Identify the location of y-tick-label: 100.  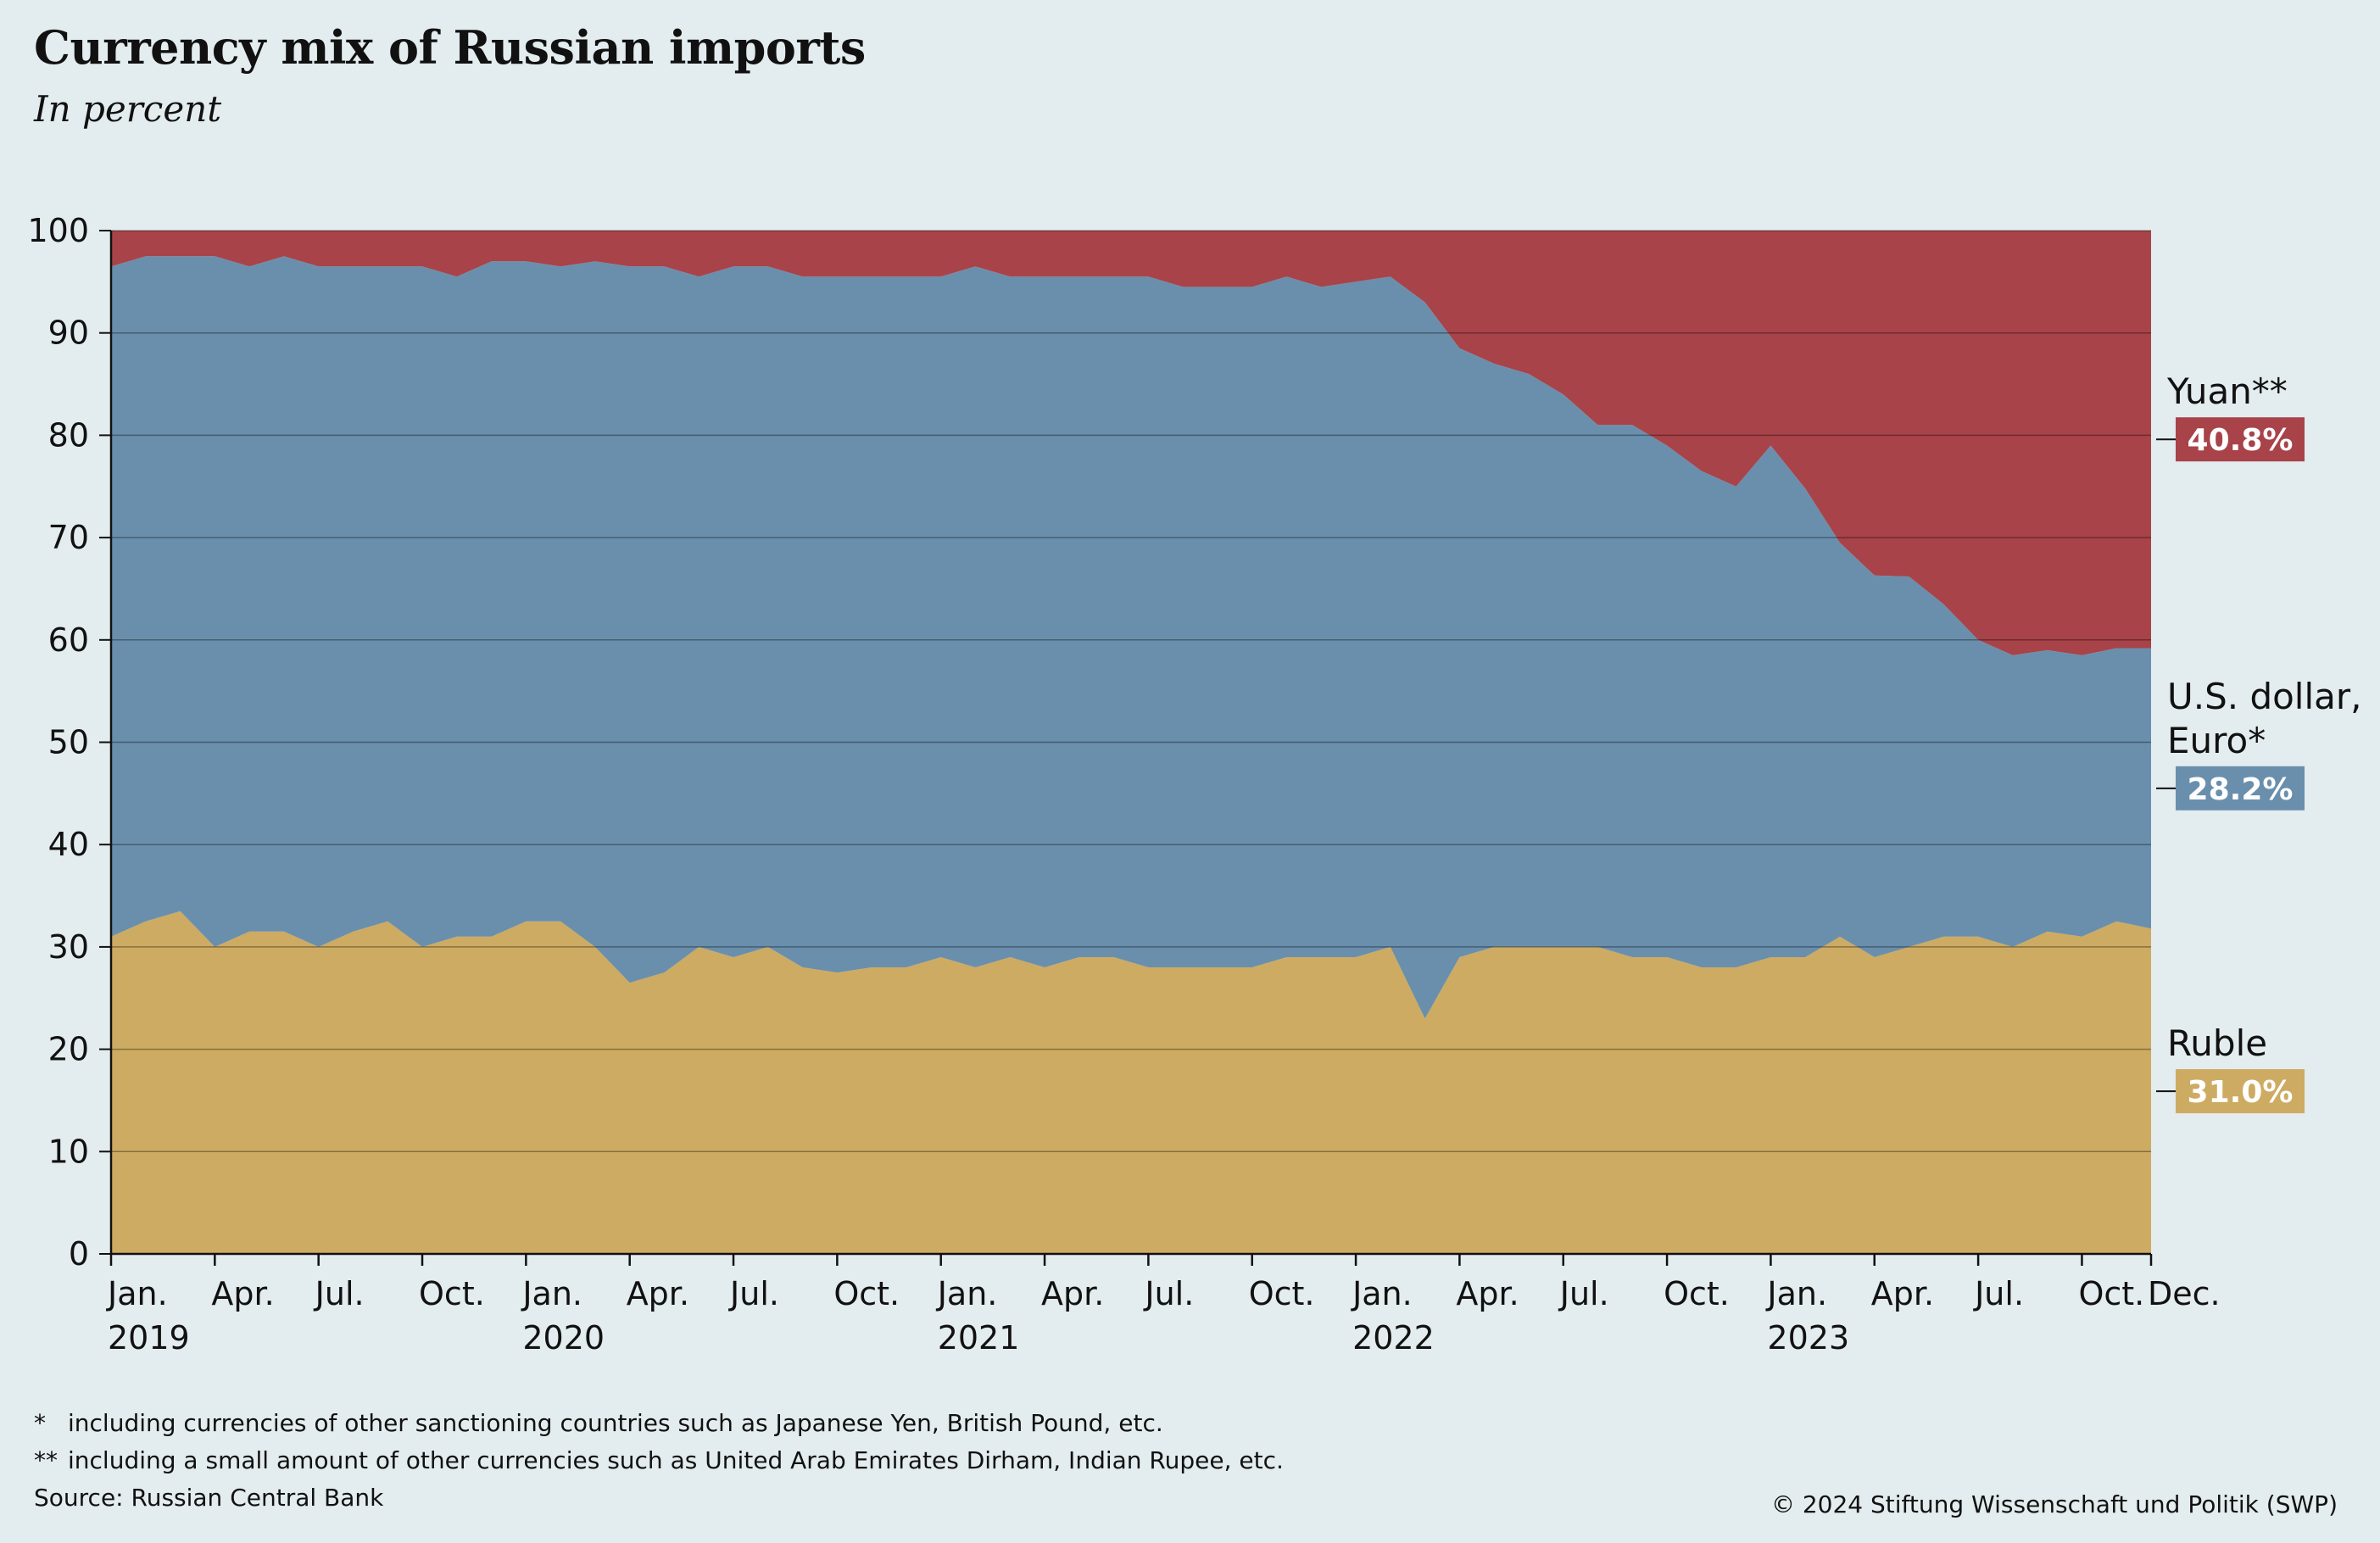
(58, 230).